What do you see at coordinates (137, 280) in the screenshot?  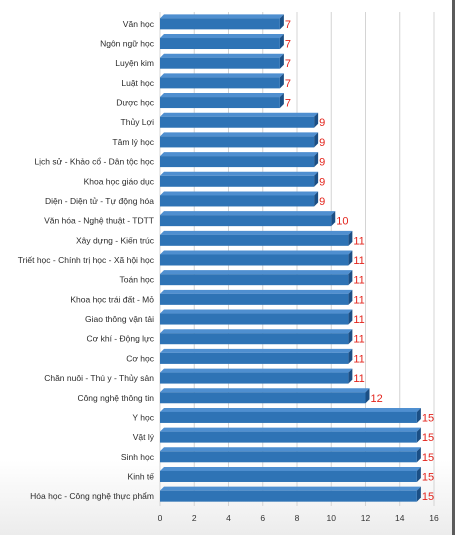 I see `category-label: Toán học` at bounding box center [137, 280].